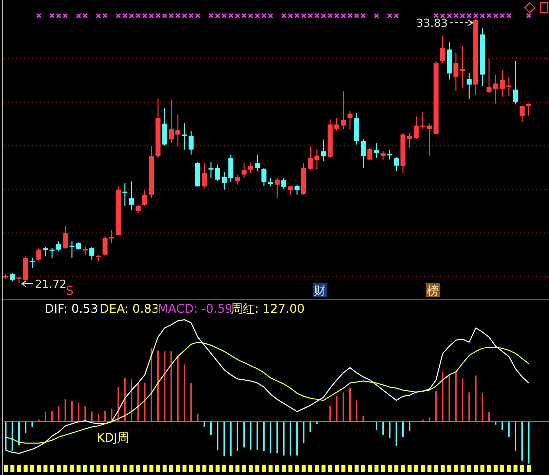  Describe the element at coordinates (268, 309) in the screenshot. I see `text: 周红: 127.00` at that location.